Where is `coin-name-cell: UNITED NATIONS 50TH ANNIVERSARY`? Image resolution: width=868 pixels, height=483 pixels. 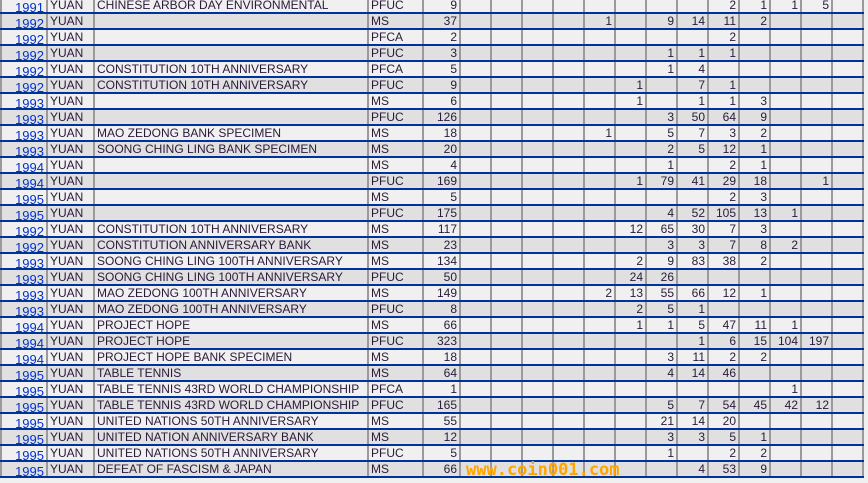 coin-name-cell: UNITED NATIONS 50TH ANNIVERSARY is located at coordinates (231, 453).